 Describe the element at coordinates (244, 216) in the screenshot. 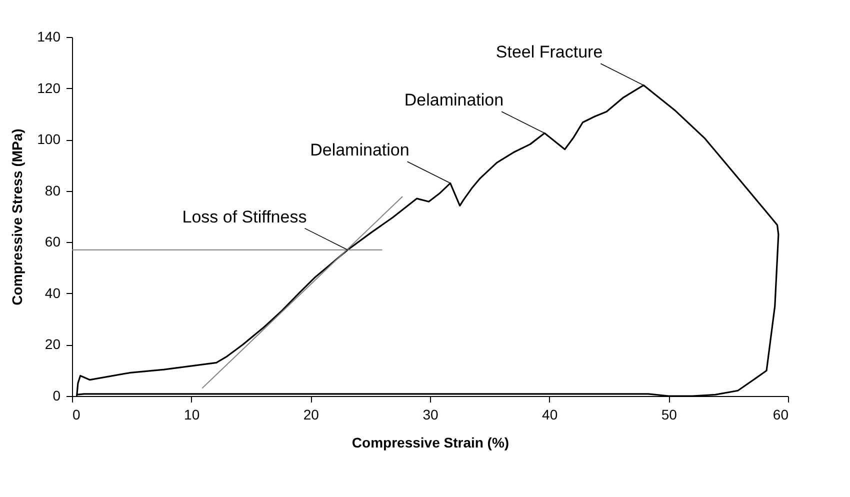

I see `annotation: Loss of Stiffness` at that location.